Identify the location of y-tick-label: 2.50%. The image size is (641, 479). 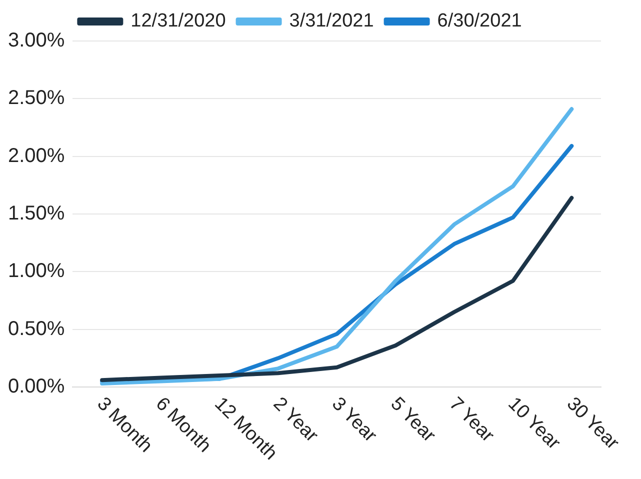
(36, 98).